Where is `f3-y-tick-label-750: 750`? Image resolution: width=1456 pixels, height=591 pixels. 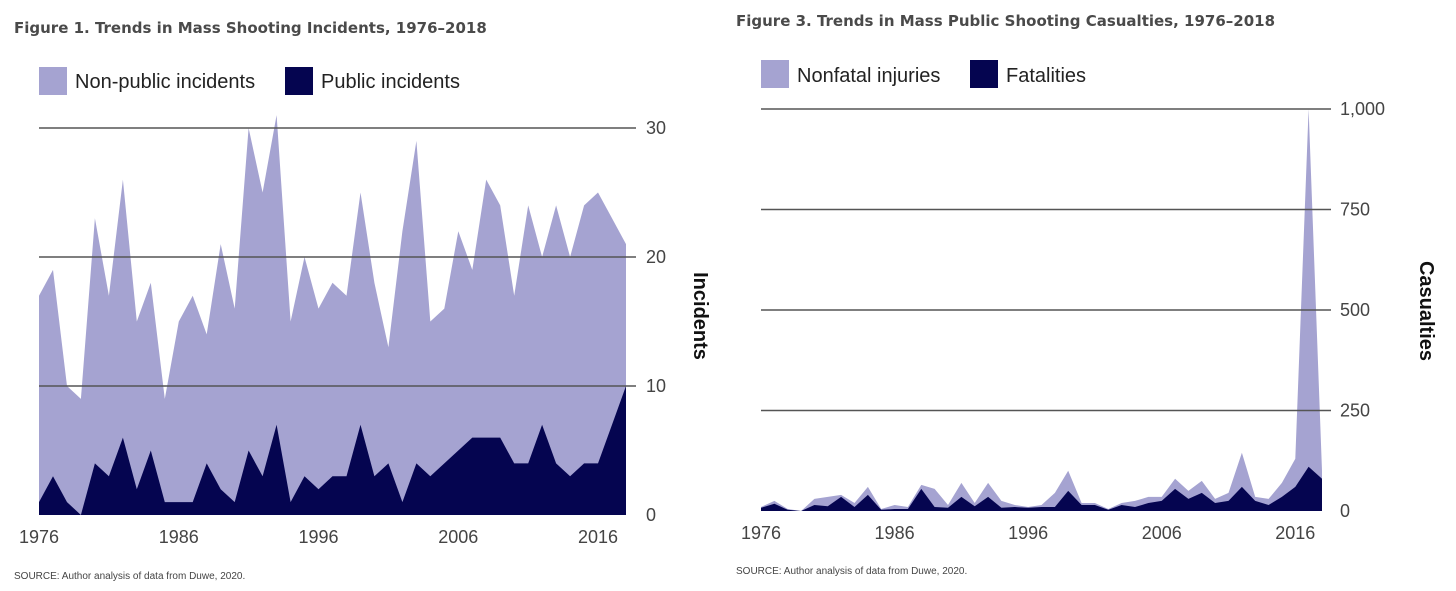
f3-y-tick-label-750: 750 is located at coordinates (1355, 210).